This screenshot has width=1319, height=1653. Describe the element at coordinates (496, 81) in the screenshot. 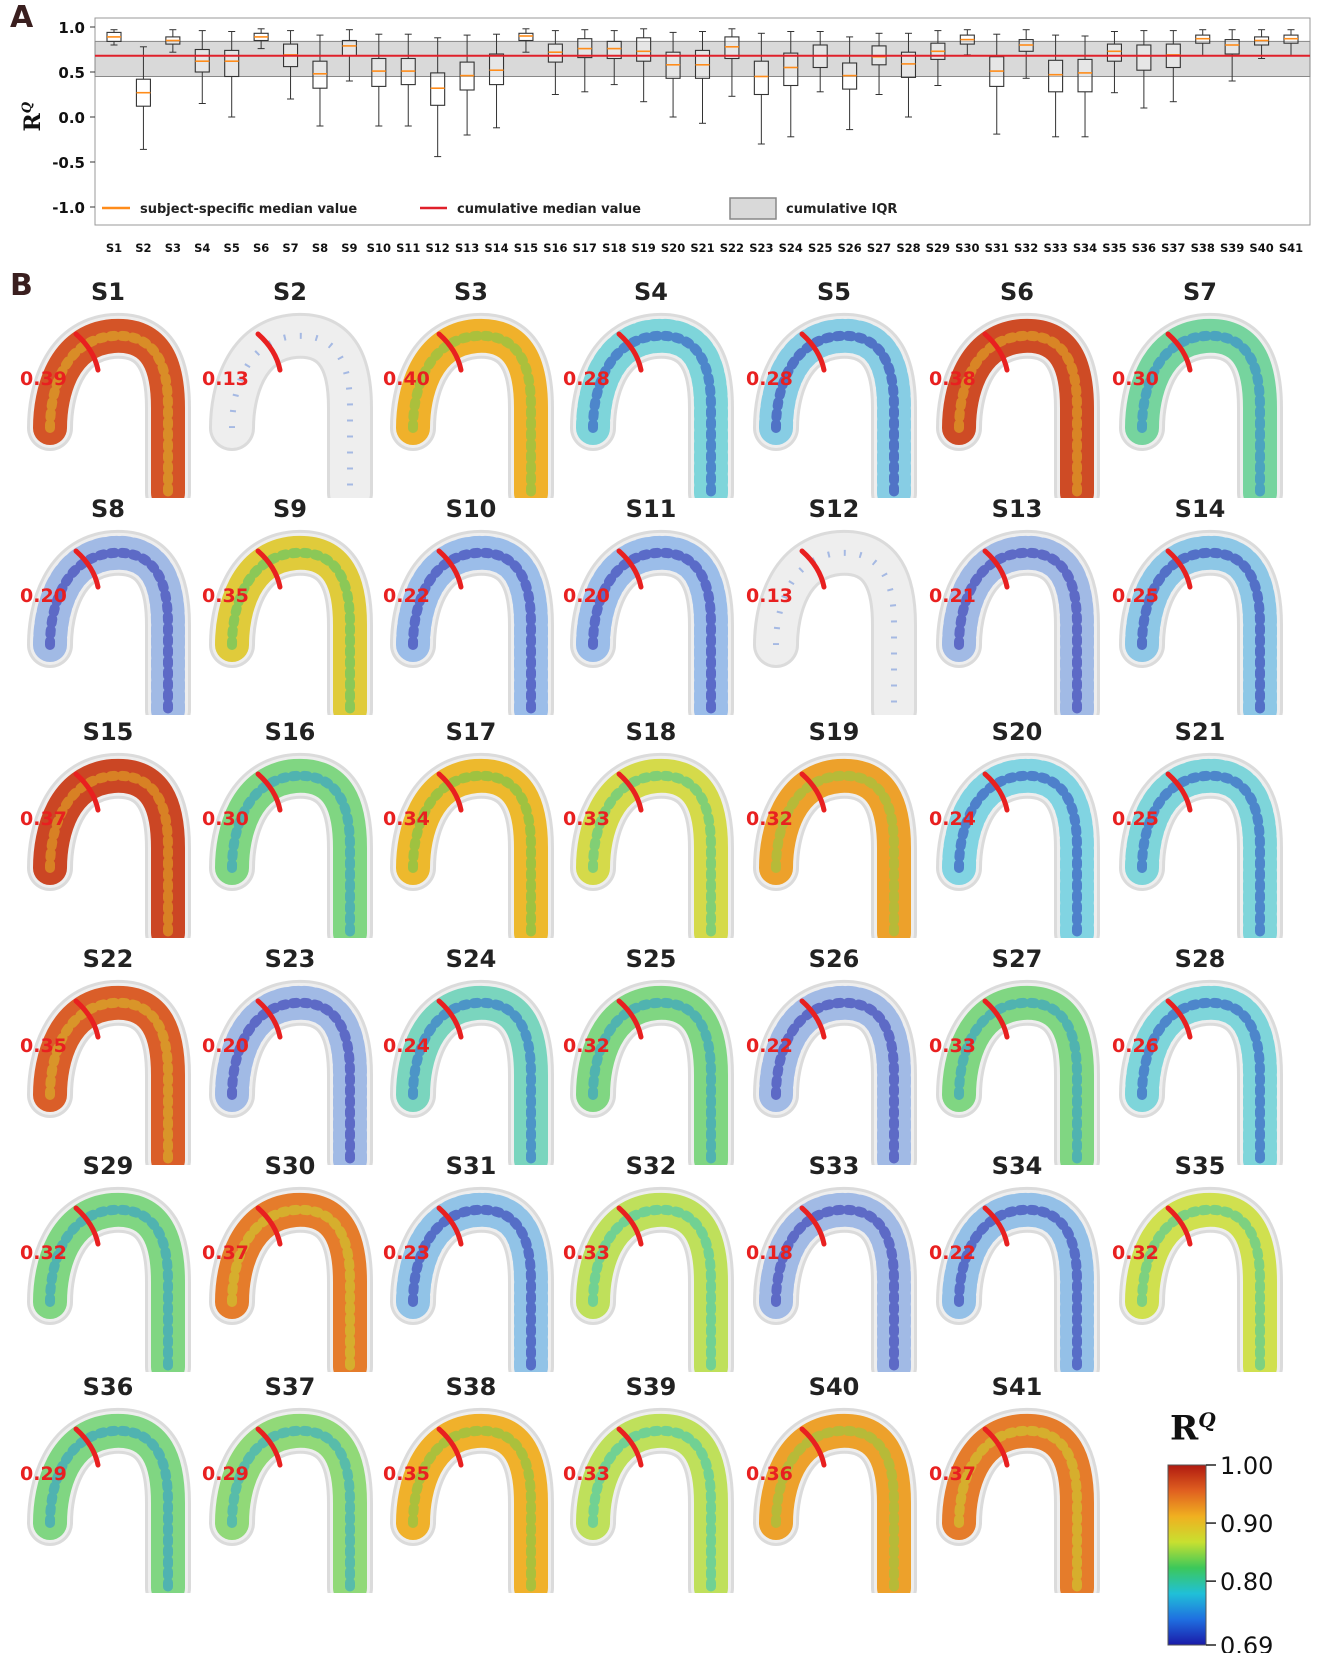

I see `box-S14` at that location.